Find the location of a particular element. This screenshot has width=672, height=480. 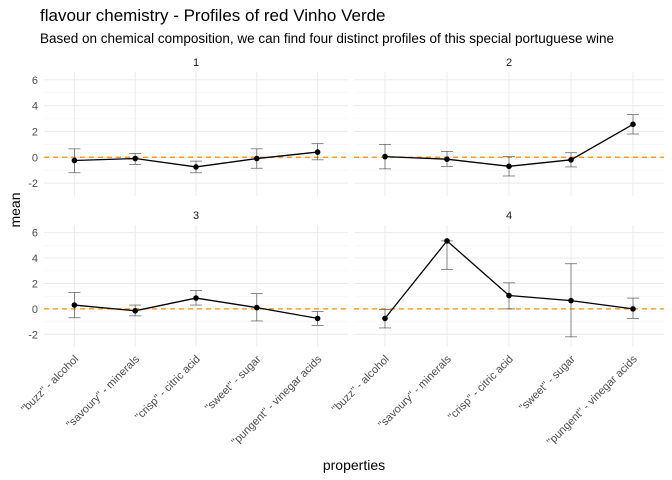

facet-strip-label: 3 is located at coordinates (196, 216).